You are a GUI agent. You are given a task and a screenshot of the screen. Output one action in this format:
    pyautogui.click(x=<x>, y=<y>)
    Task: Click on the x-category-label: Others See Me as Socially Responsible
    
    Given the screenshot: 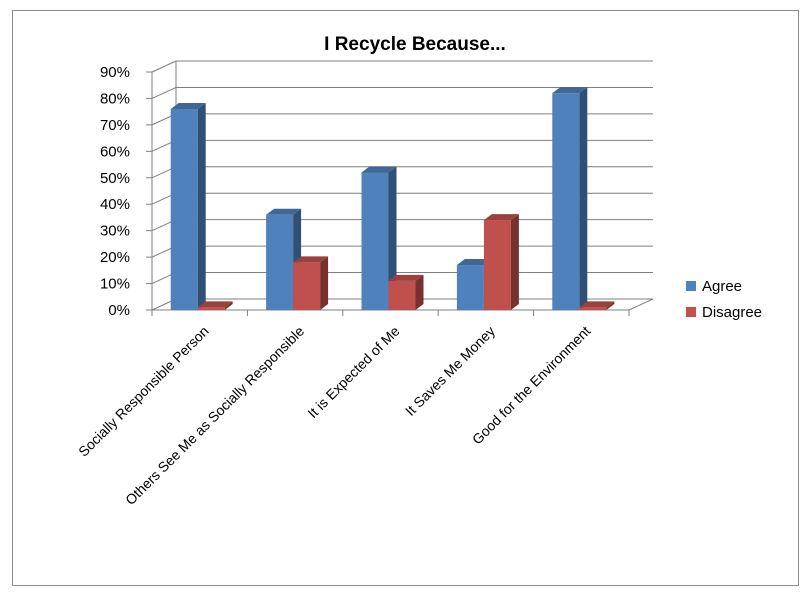 What is the action you would take?
    pyautogui.click(x=214, y=415)
    